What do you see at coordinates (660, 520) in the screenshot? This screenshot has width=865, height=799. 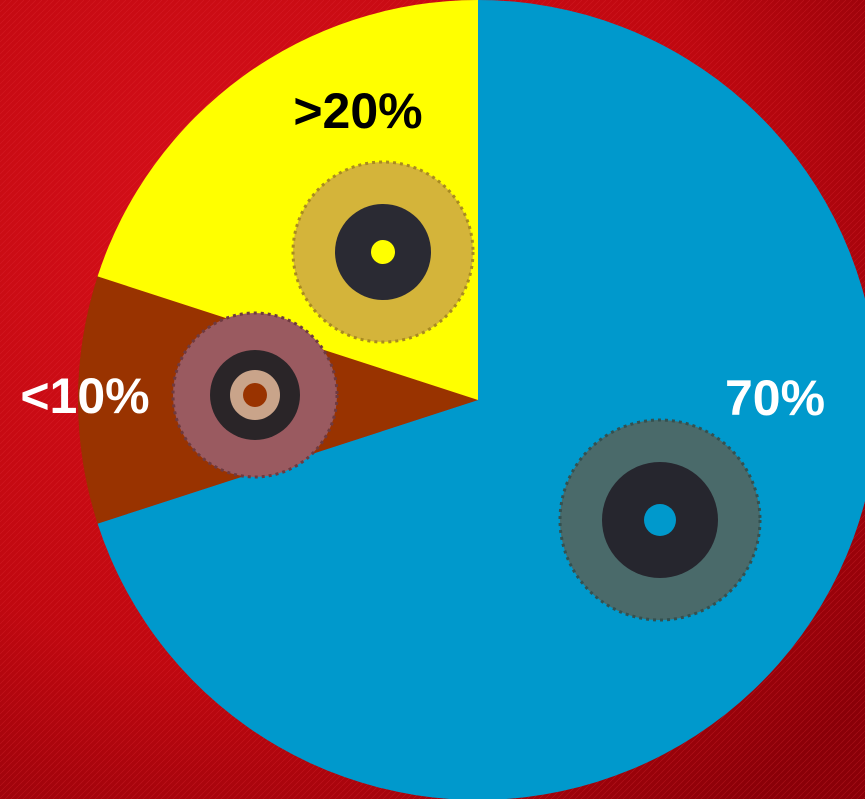 I see `flap-disc-green` at bounding box center [660, 520].